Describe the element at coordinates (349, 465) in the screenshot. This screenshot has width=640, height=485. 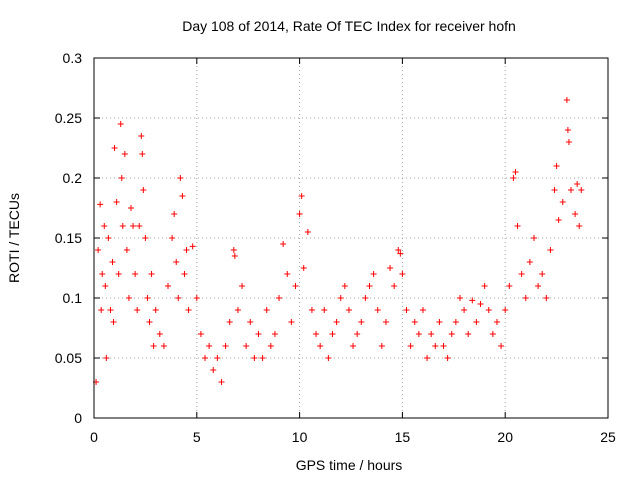
I see `x-axis-label: GPS time / hours` at that location.